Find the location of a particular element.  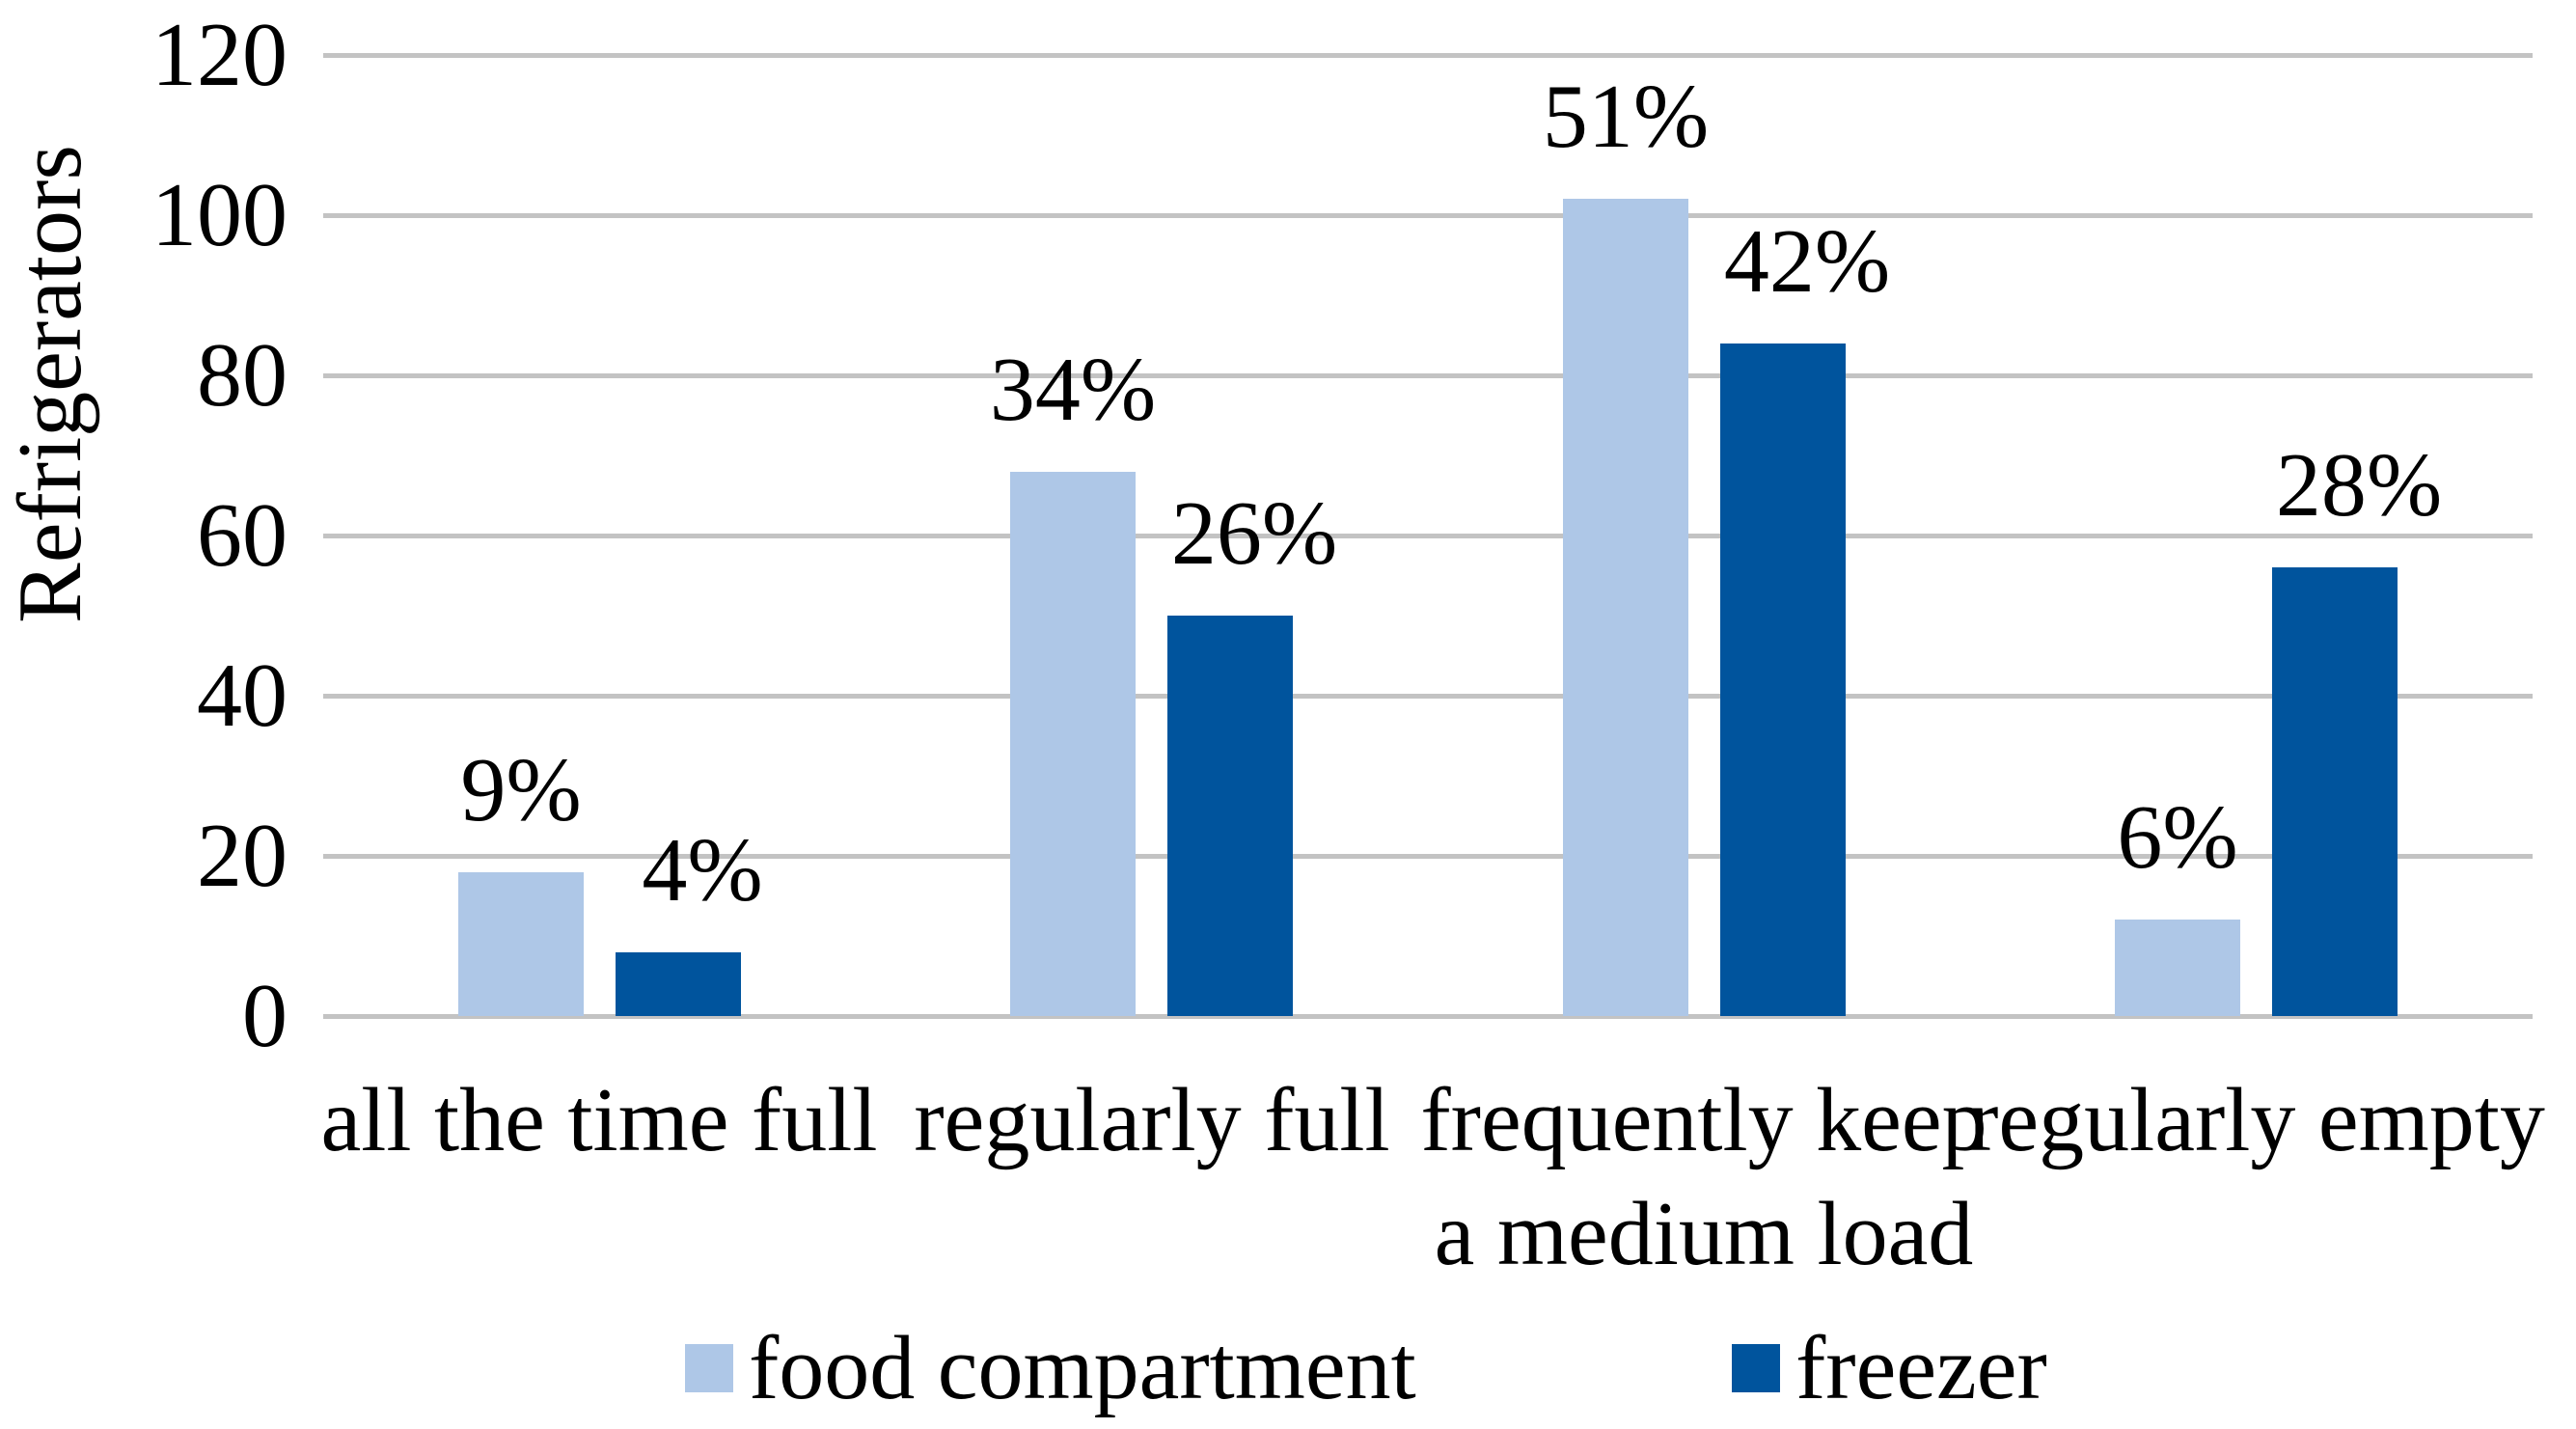

y-axis-tick-label: 20 is located at coordinates (243, 856).